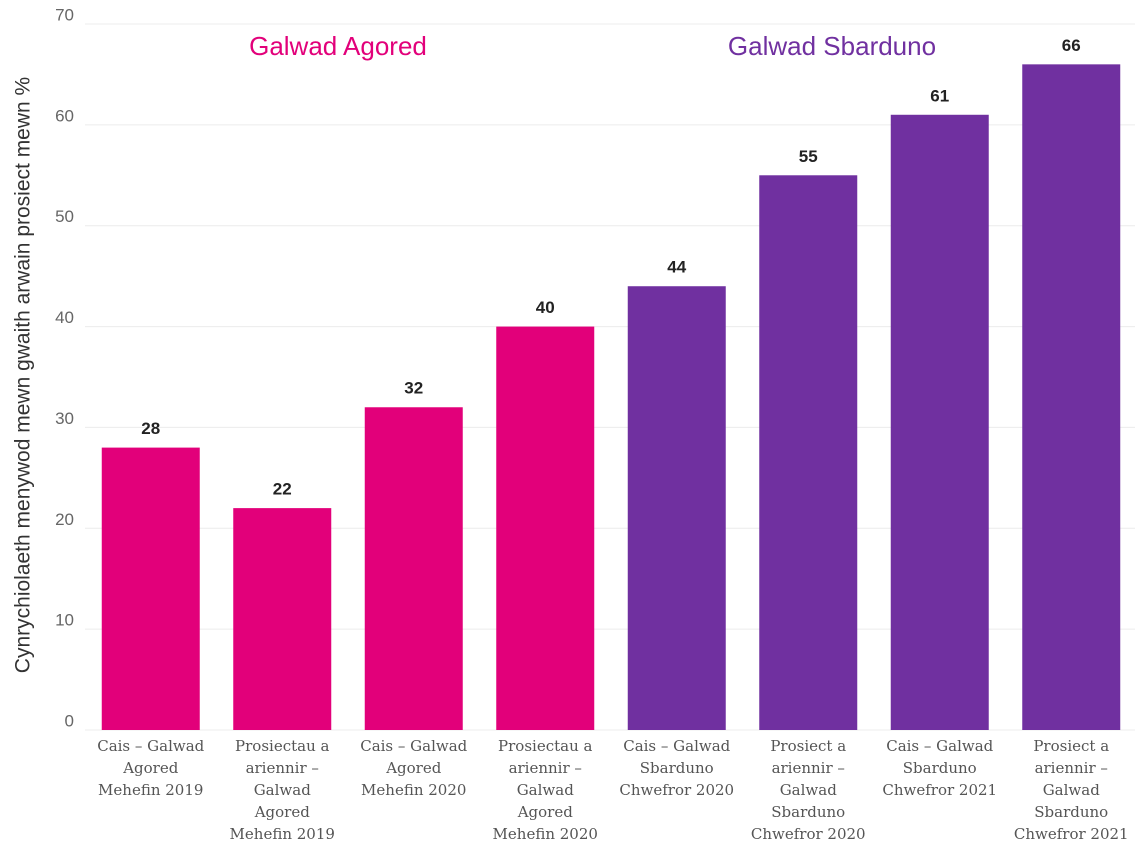  I want to click on annotation: Galwad Agored, so click(338, 46).